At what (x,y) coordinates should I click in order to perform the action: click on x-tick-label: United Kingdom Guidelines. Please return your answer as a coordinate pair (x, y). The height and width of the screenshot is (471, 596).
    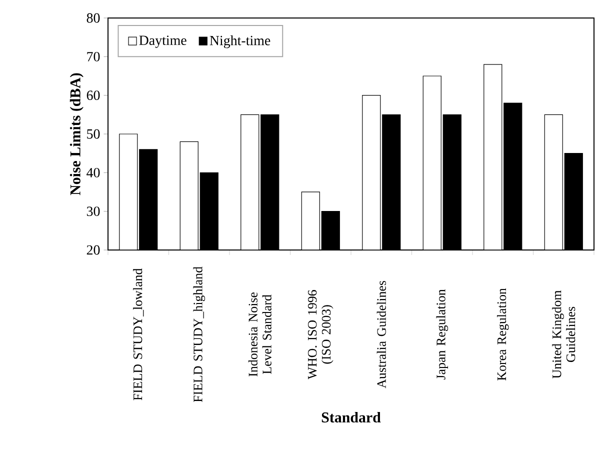
    Looking at the image, I should click on (564, 334).